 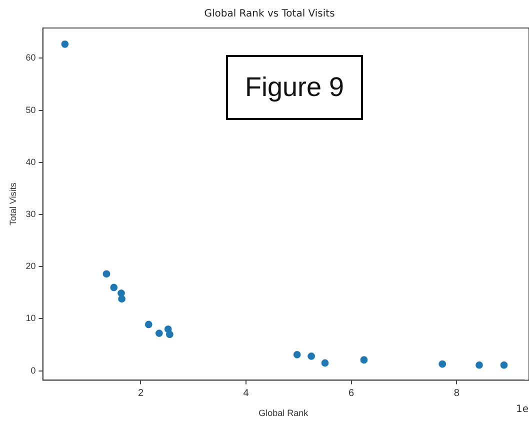 What do you see at coordinates (33, 370) in the screenshot?
I see `y-tick-label: 0` at bounding box center [33, 370].